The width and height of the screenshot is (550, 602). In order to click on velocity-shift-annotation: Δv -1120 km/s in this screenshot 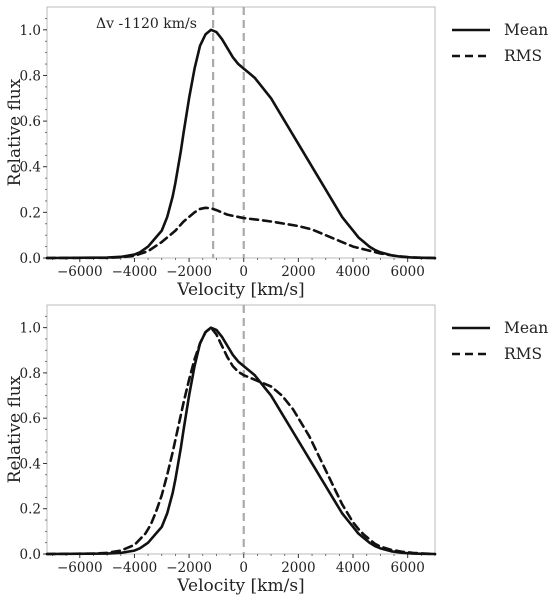, I will do `click(146, 24)`.